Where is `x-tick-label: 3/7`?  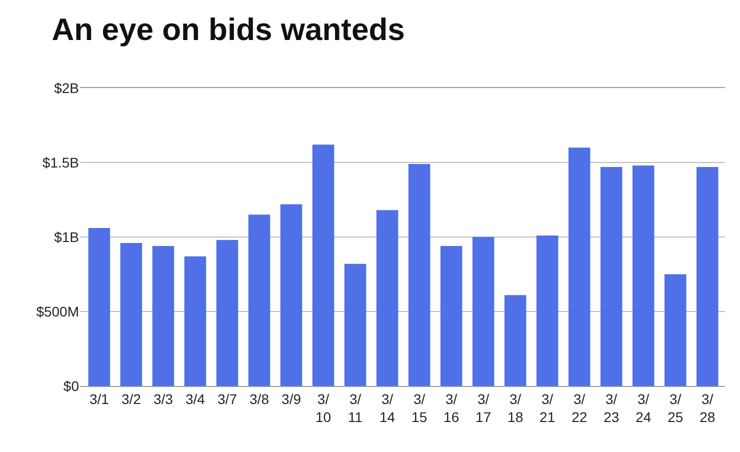
x-tick-label: 3/7 is located at coordinates (228, 398).